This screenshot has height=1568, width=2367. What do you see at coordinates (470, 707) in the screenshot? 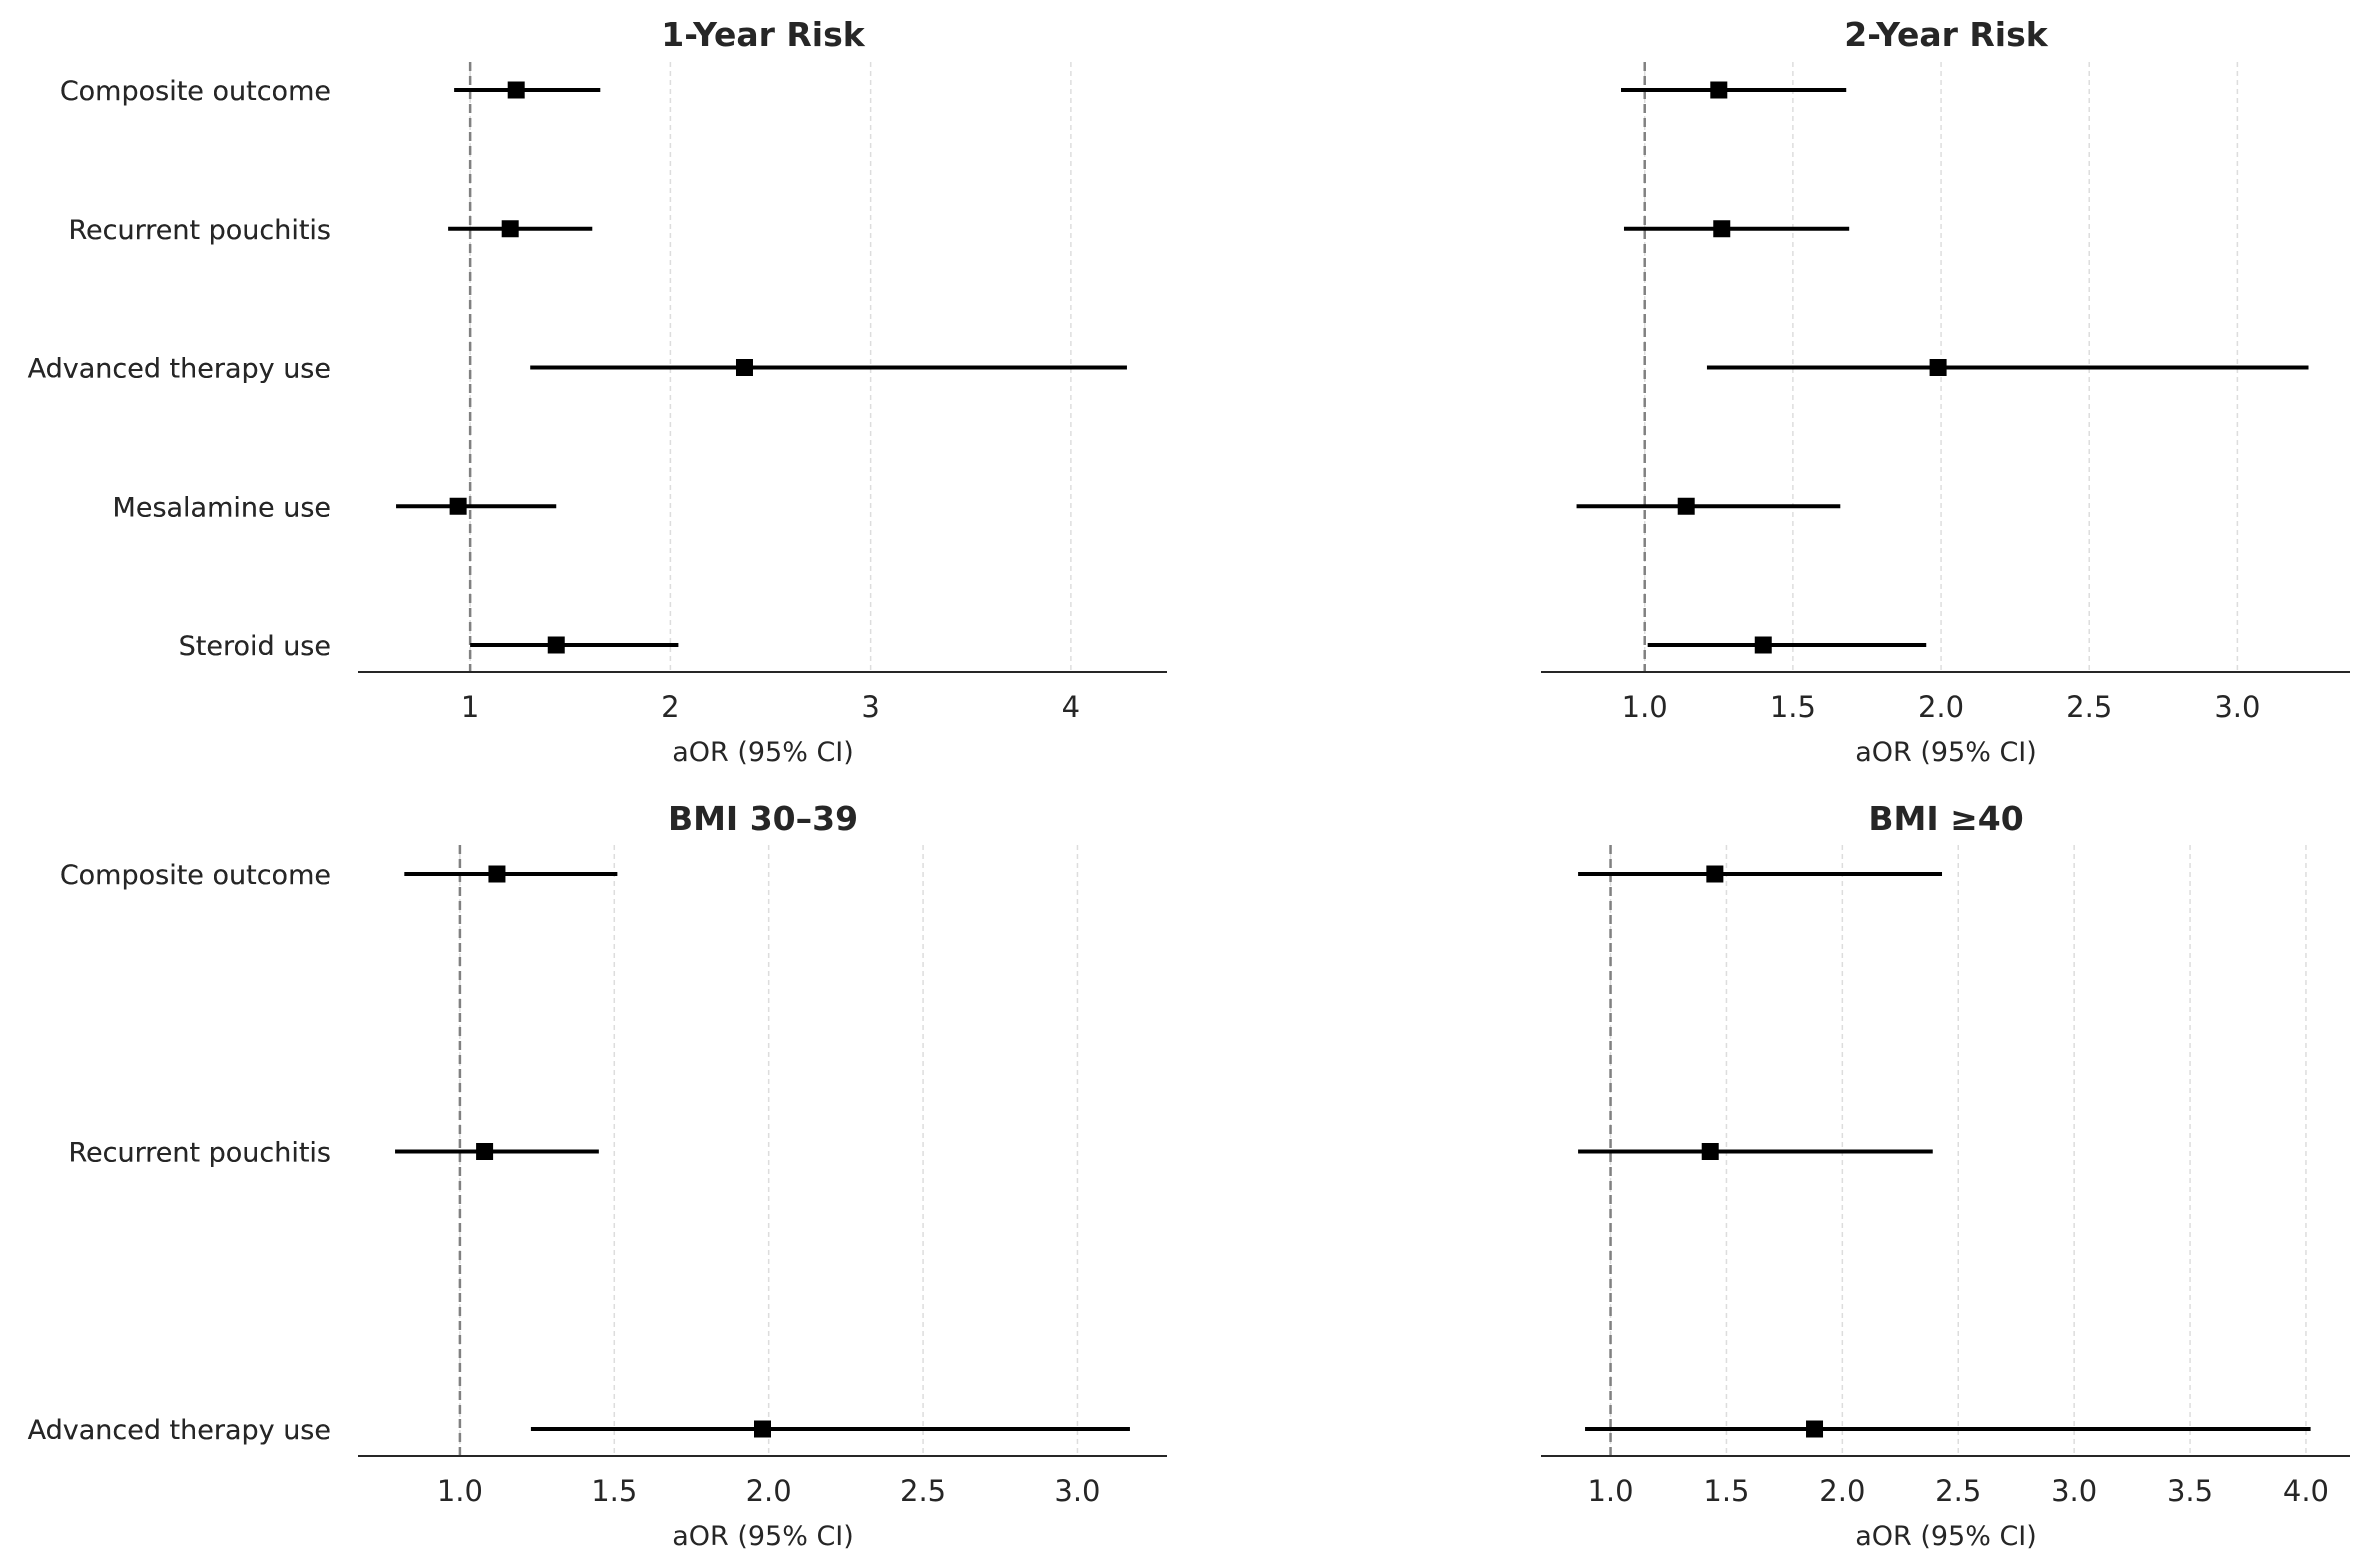
I see `x-tick-label: 1` at bounding box center [470, 707].